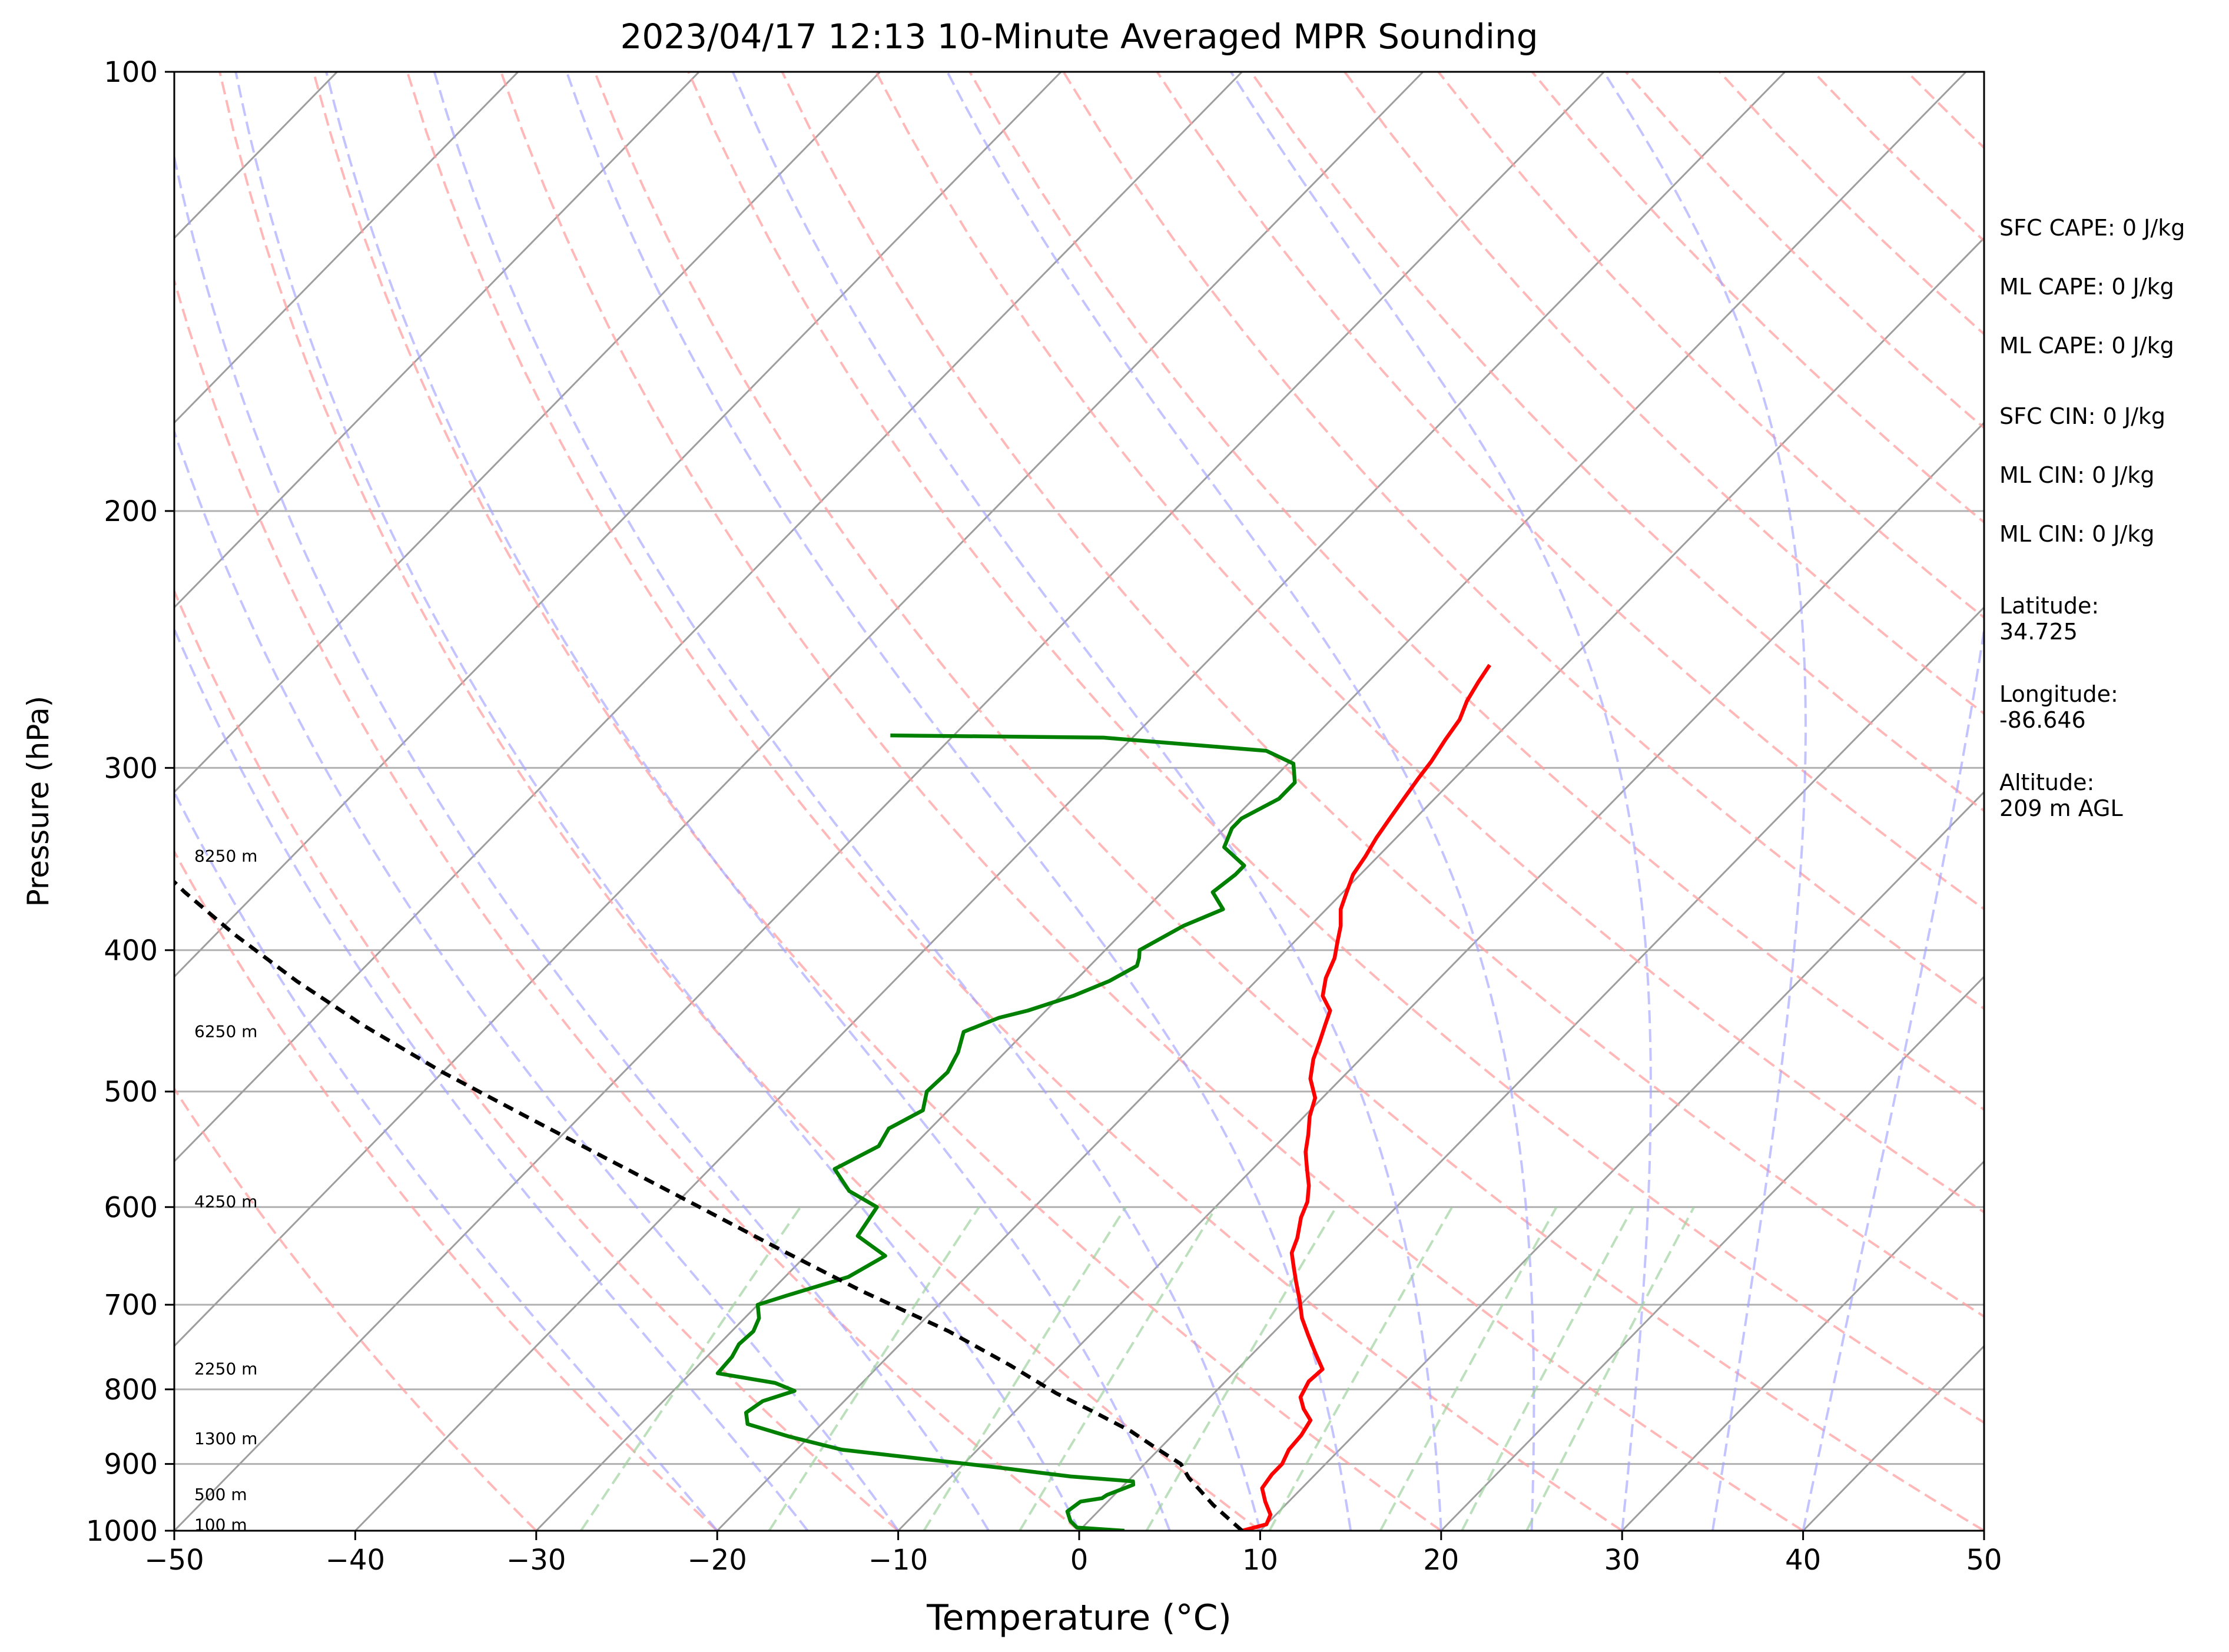  What do you see at coordinates (1984, 1560) in the screenshot?
I see `x-tick-label: 50` at bounding box center [1984, 1560].